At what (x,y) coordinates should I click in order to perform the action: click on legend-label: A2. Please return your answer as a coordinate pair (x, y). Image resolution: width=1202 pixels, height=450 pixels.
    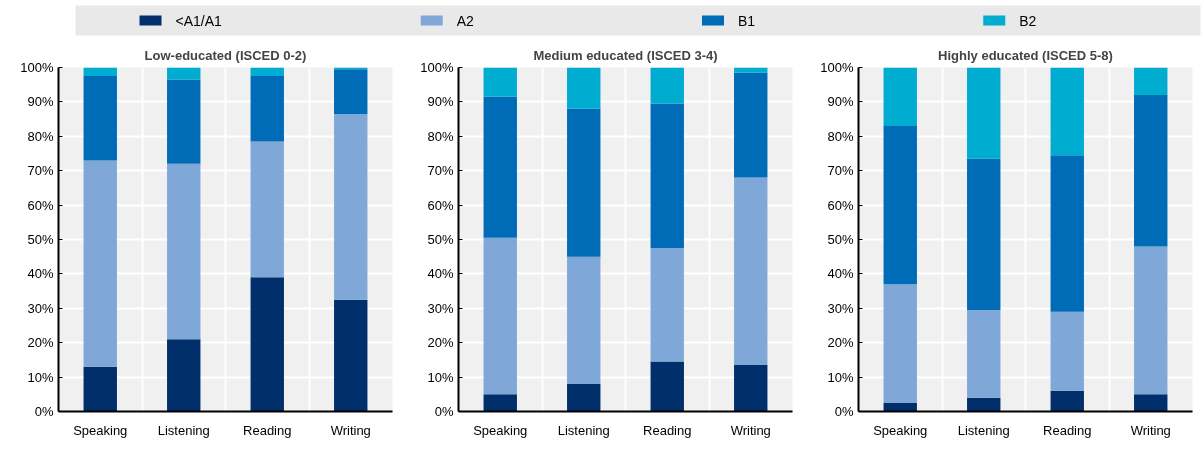
    Looking at the image, I should click on (465, 20).